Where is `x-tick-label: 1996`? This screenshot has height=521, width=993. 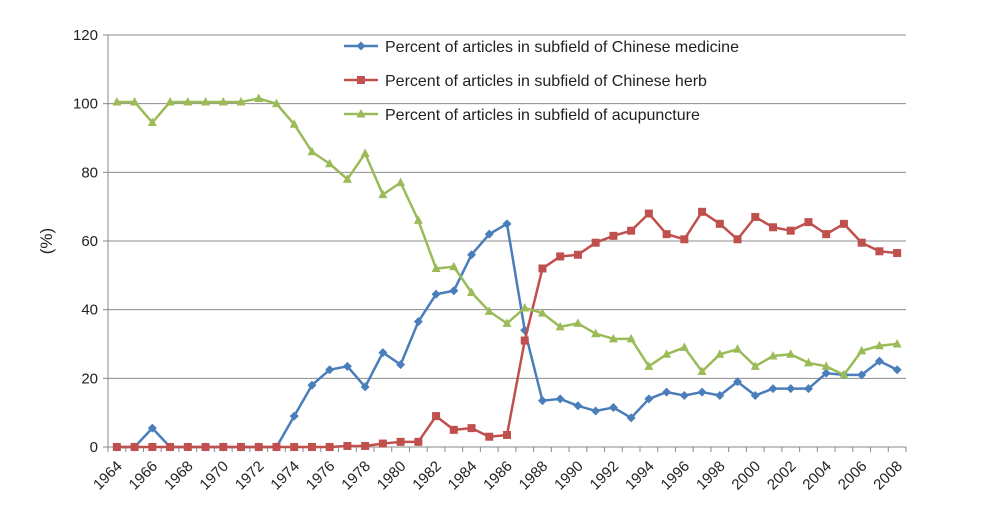
x-tick-label: 1996 is located at coordinates (676, 476).